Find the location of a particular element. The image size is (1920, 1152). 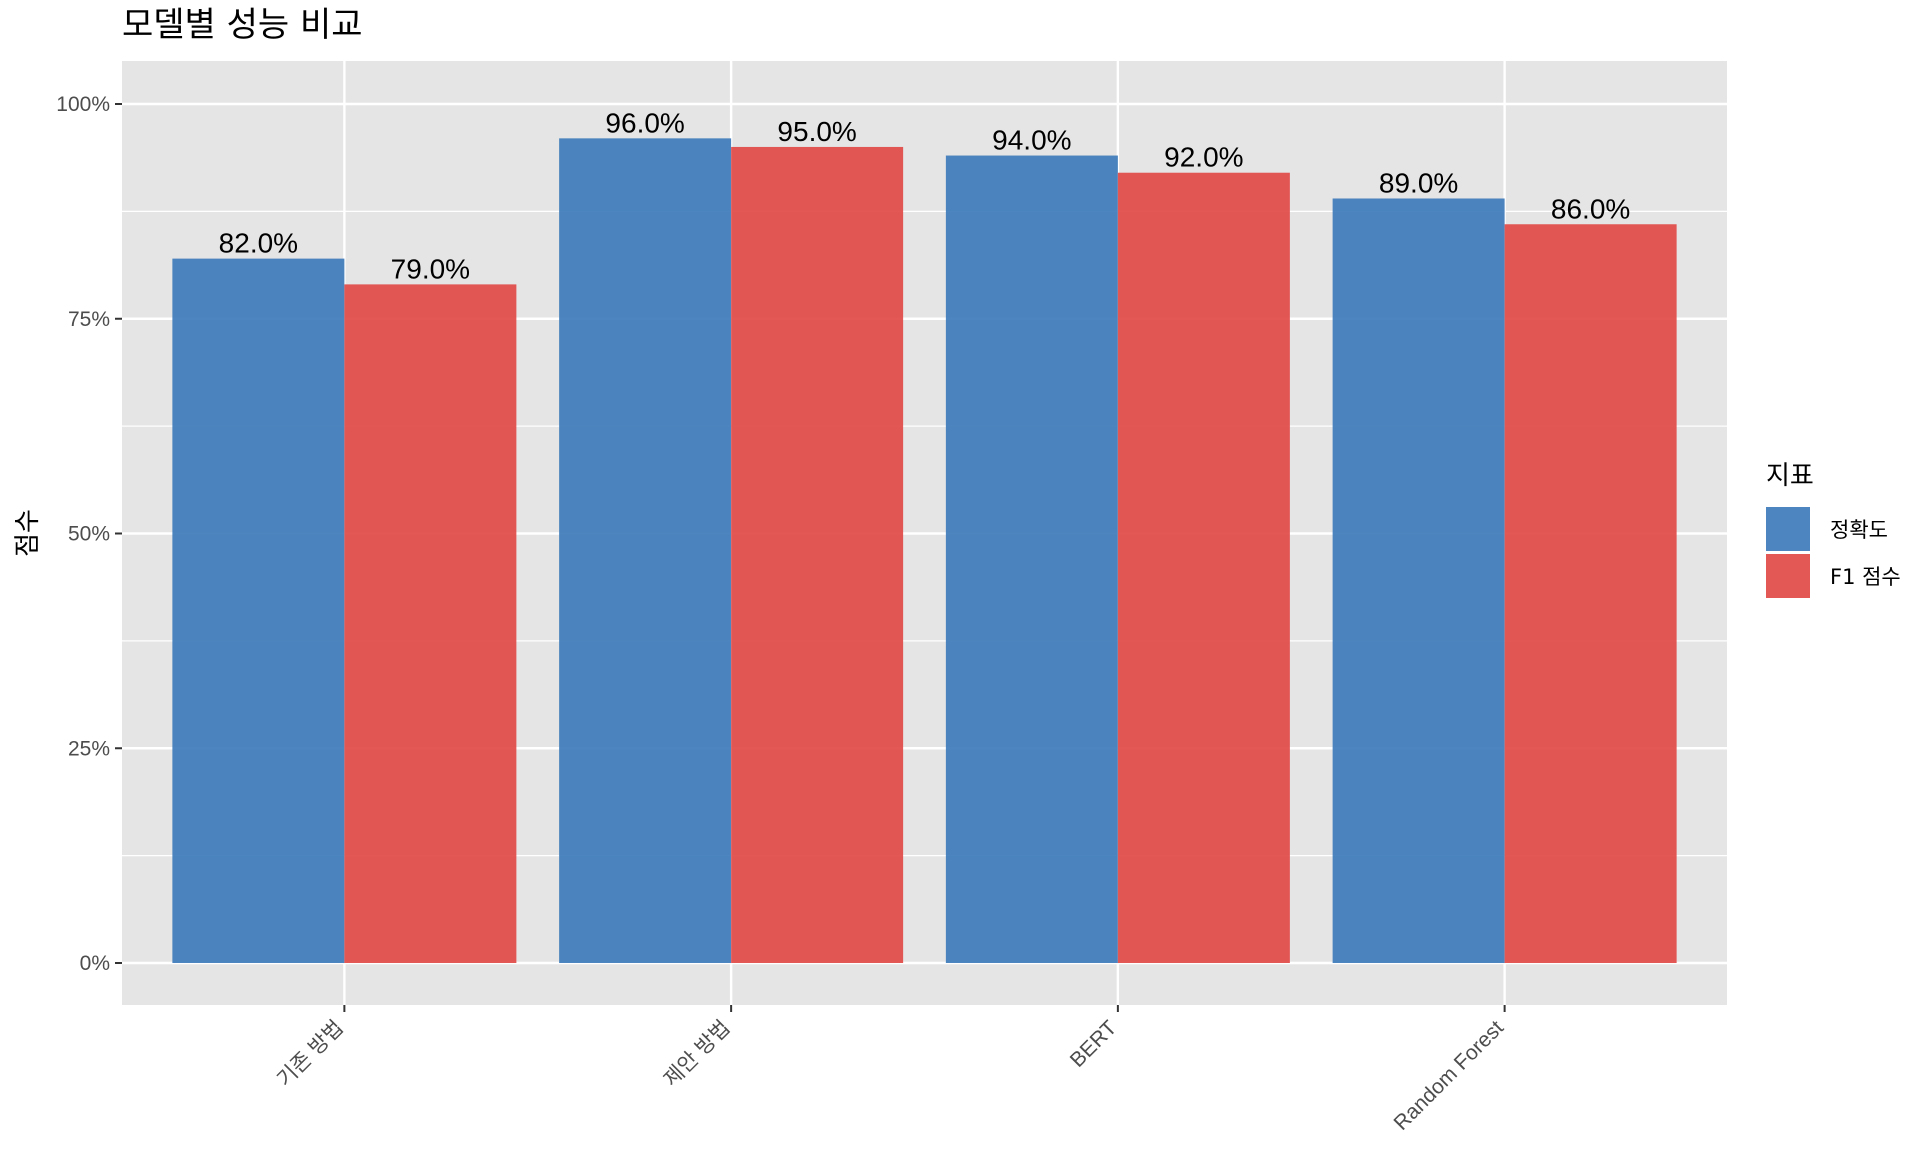

y-tick-label: 50% is located at coordinates (89, 534).